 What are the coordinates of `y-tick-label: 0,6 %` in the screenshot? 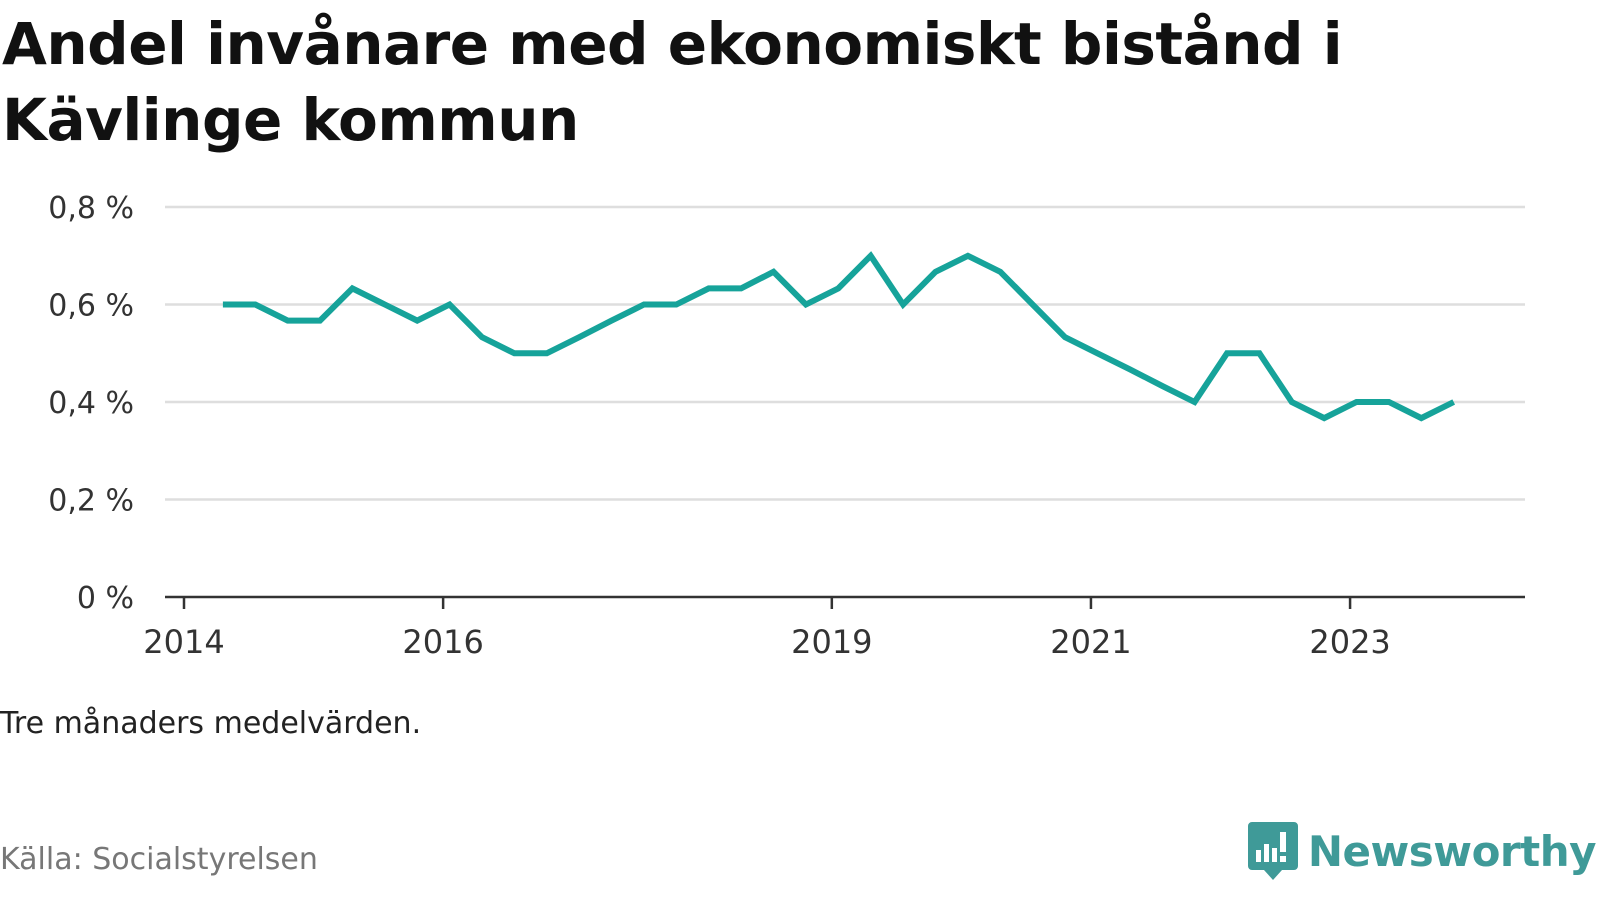 It's located at (91, 306).